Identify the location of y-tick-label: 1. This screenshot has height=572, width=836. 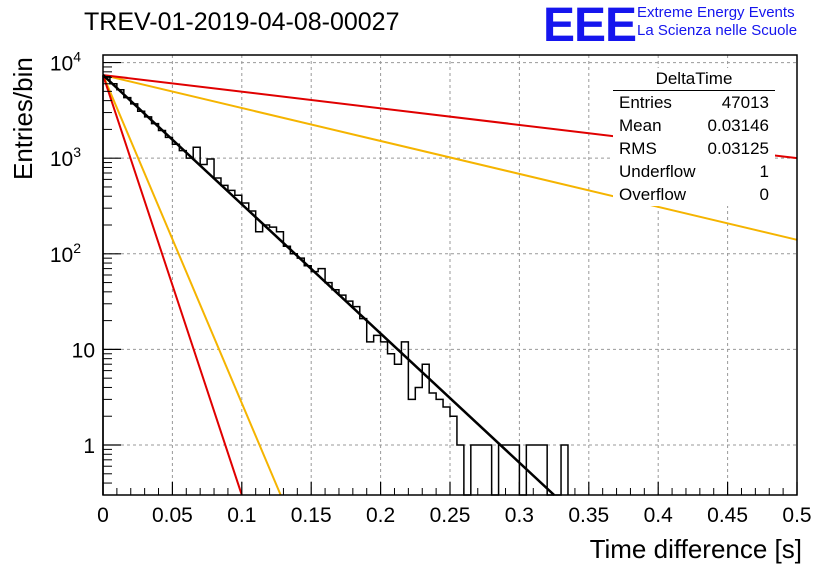
(89, 446).